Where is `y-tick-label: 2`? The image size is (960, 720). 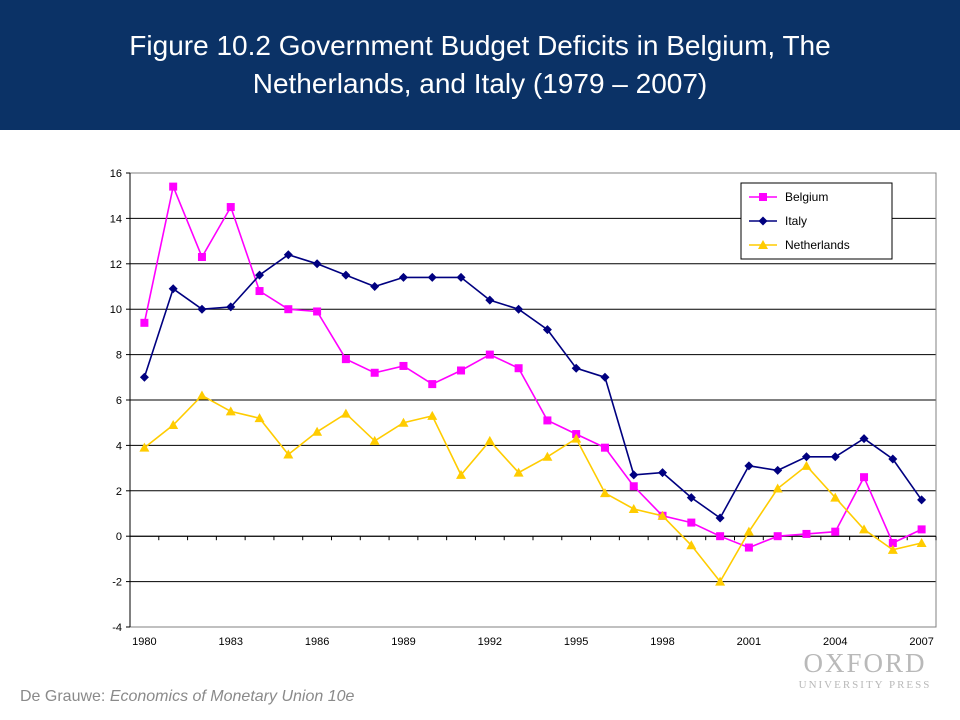
y-tick-label: 2 is located at coordinates (119, 492).